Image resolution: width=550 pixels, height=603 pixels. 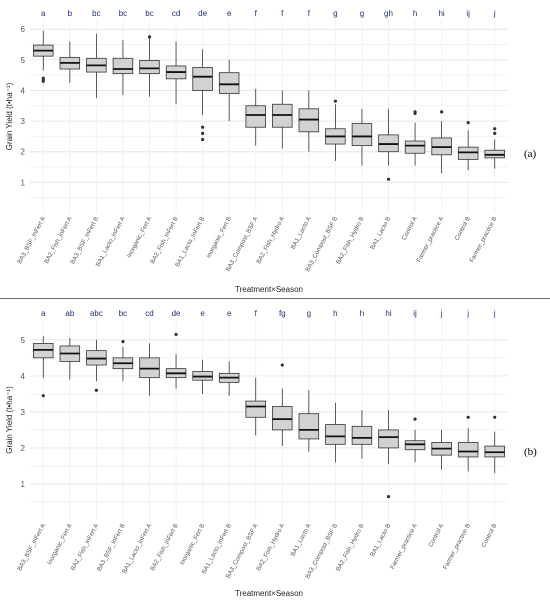 I want to click on significance-letter: h, so click(x=335, y=313).